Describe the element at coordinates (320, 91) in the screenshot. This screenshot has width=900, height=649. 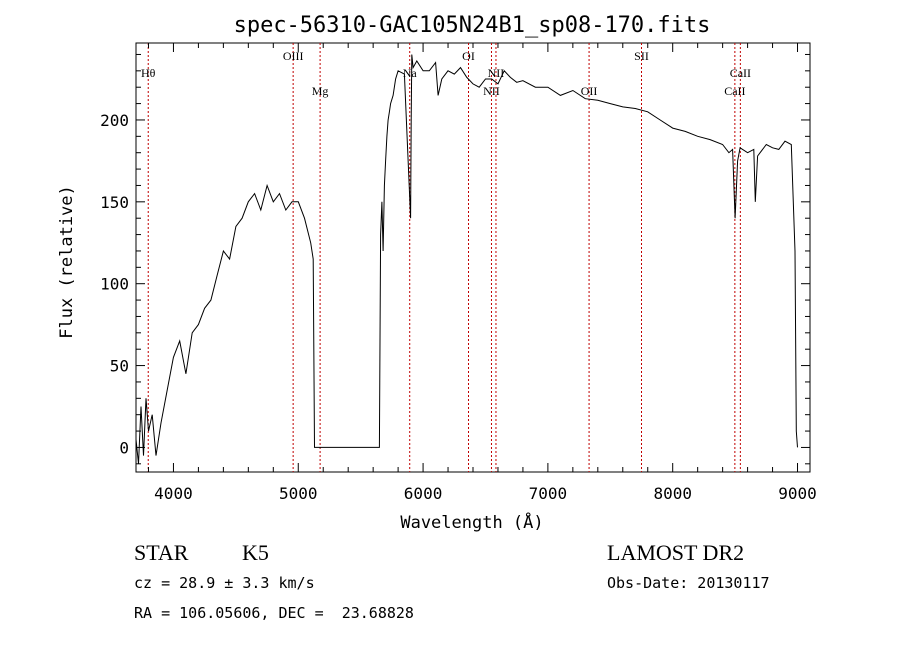
I see `annotation-label: Mg` at that location.